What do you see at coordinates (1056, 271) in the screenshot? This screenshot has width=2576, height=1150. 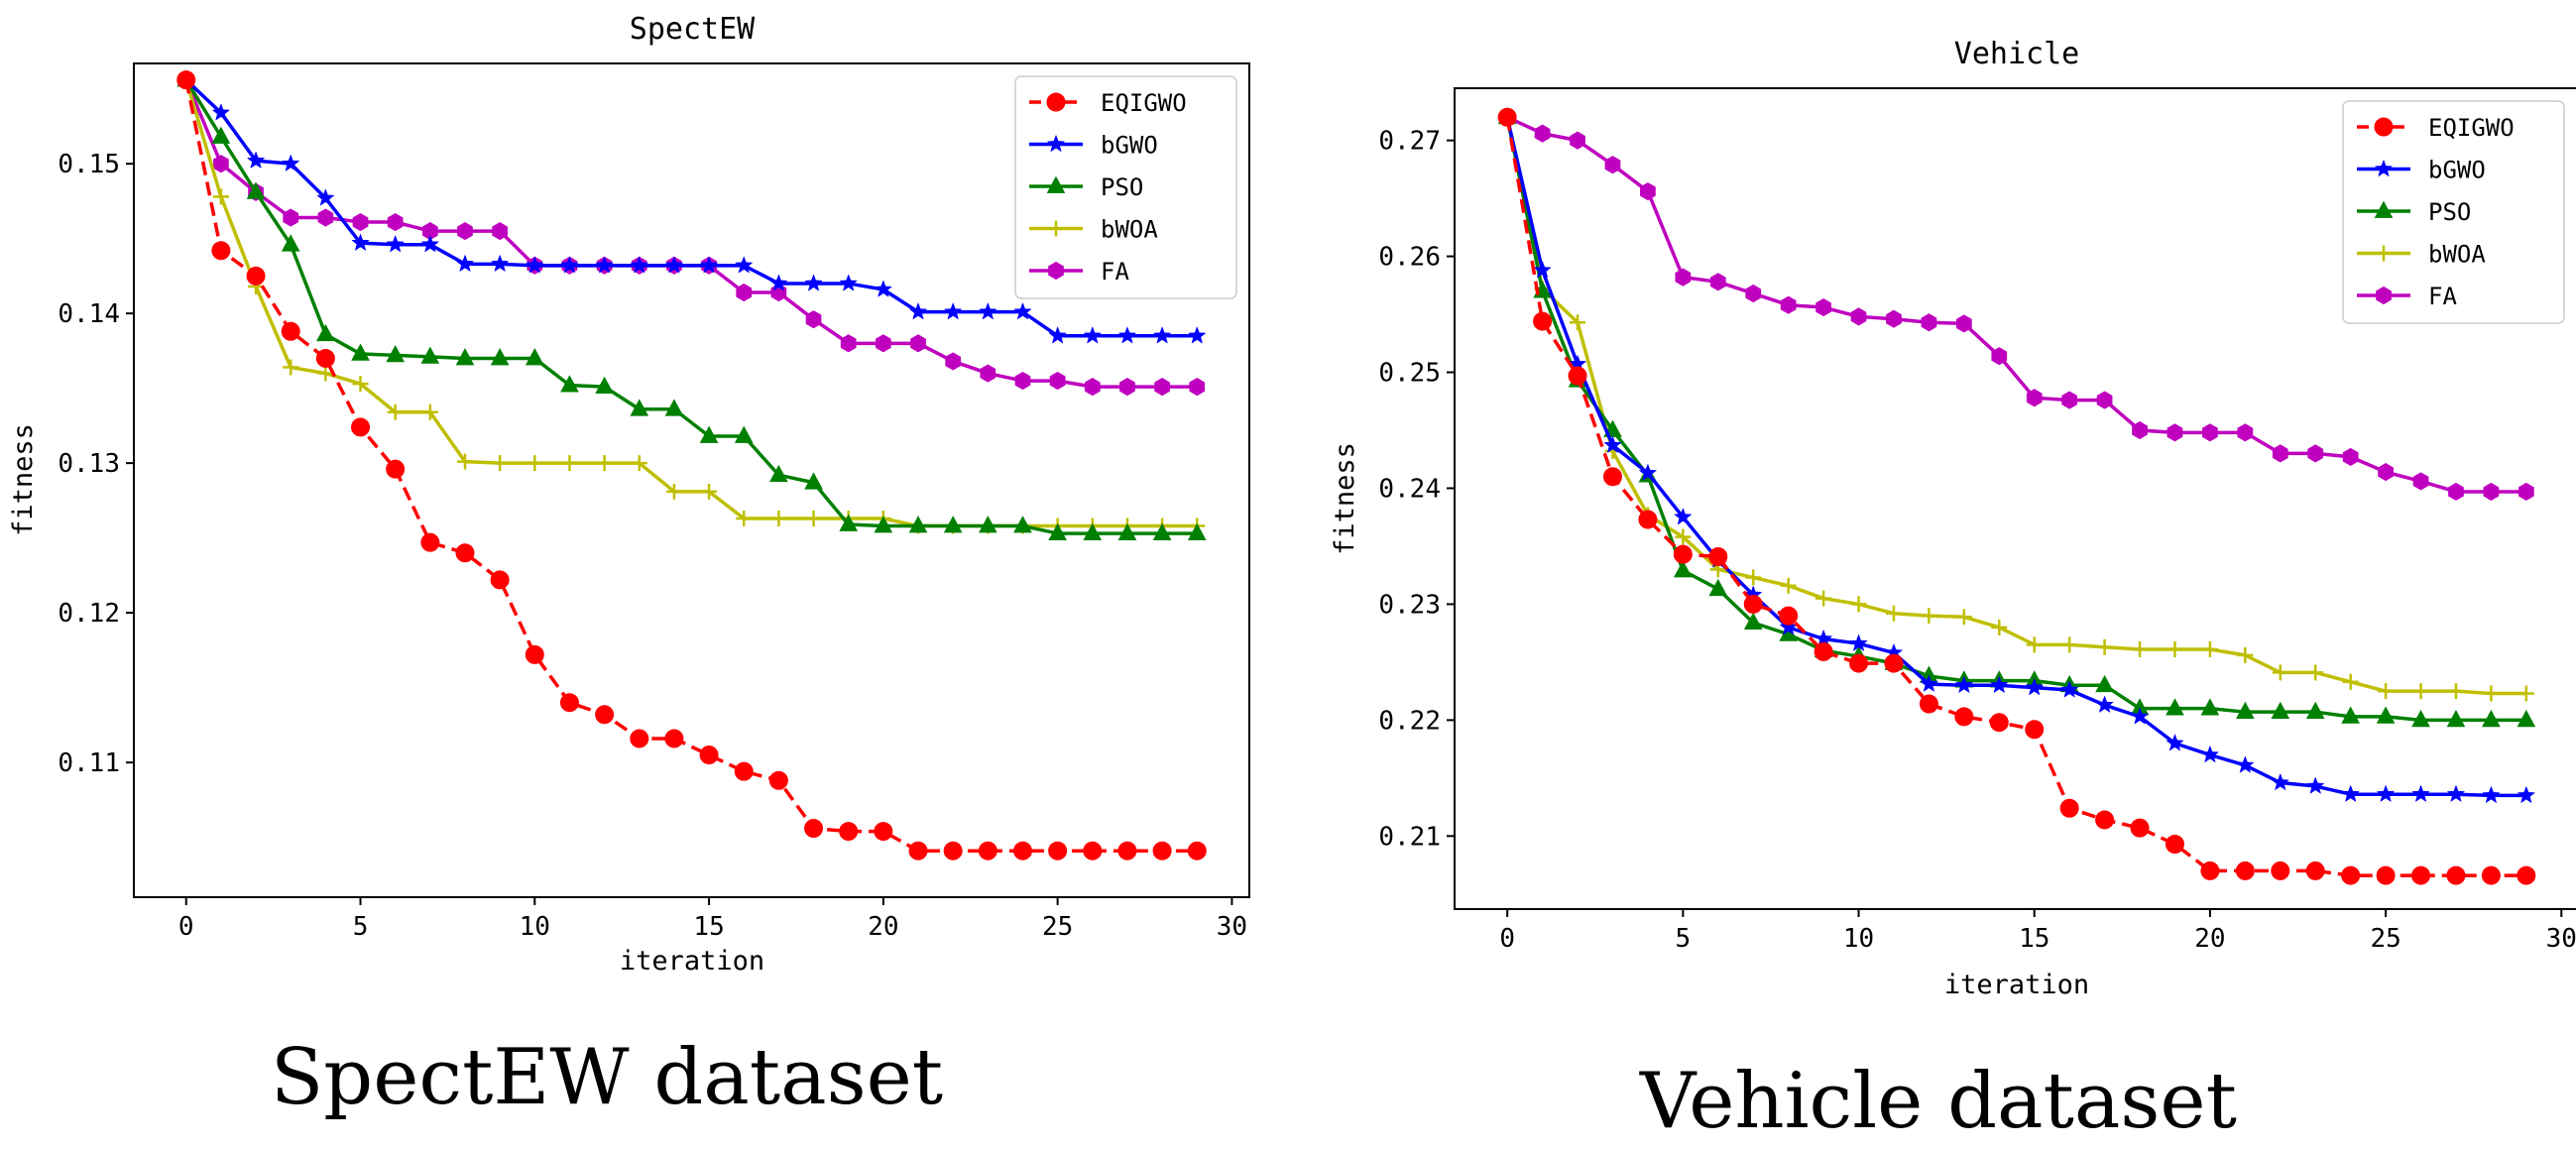 I see `legend-marker-fa` at bounding box center [1056, 271].